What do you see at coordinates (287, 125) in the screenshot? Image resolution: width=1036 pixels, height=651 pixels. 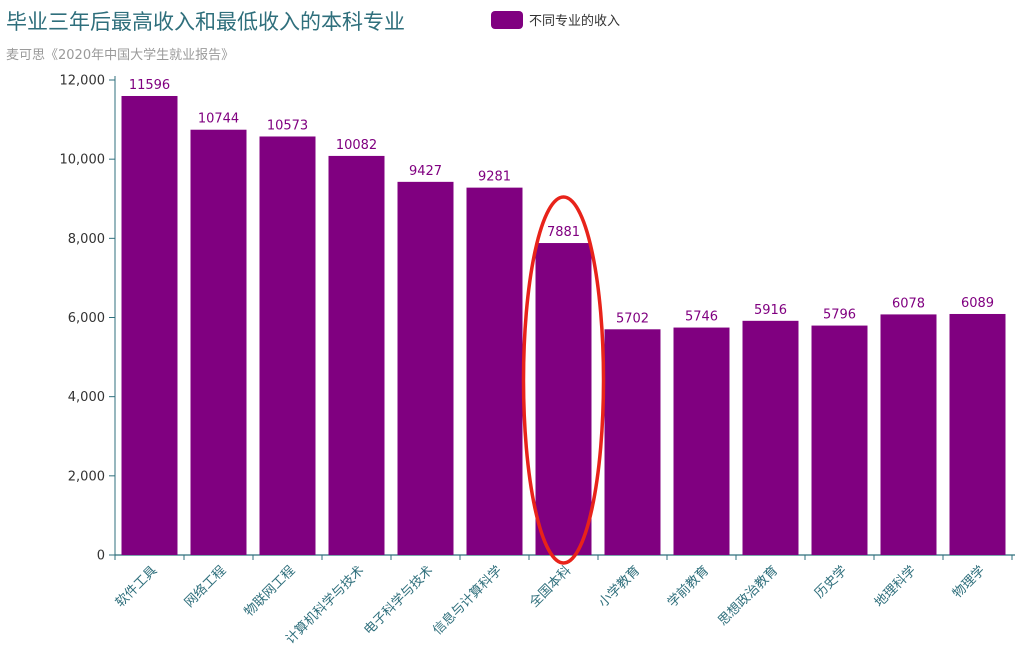 I see `bar-value-label: 10573` at bounding box center [287, 125].